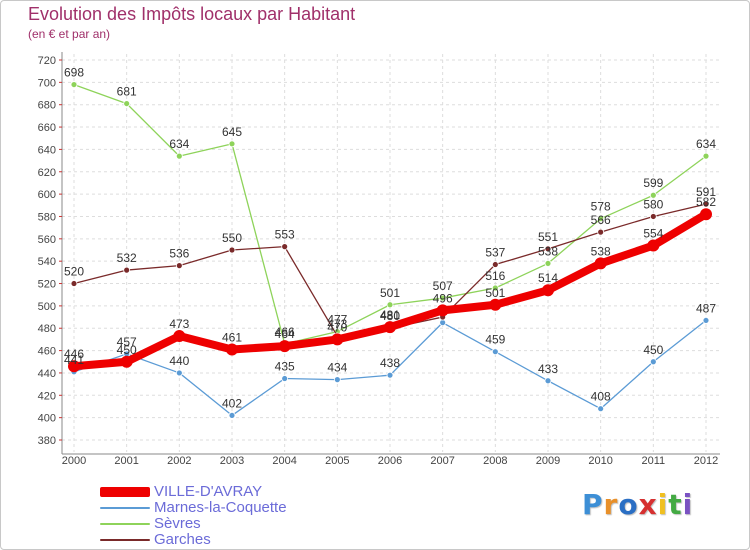 The image size is (750, 550). What do you see at coordinates (285, 332) in the screenshot?
I see `data-label-s-vres: 466` at bounding box center [285, 332].